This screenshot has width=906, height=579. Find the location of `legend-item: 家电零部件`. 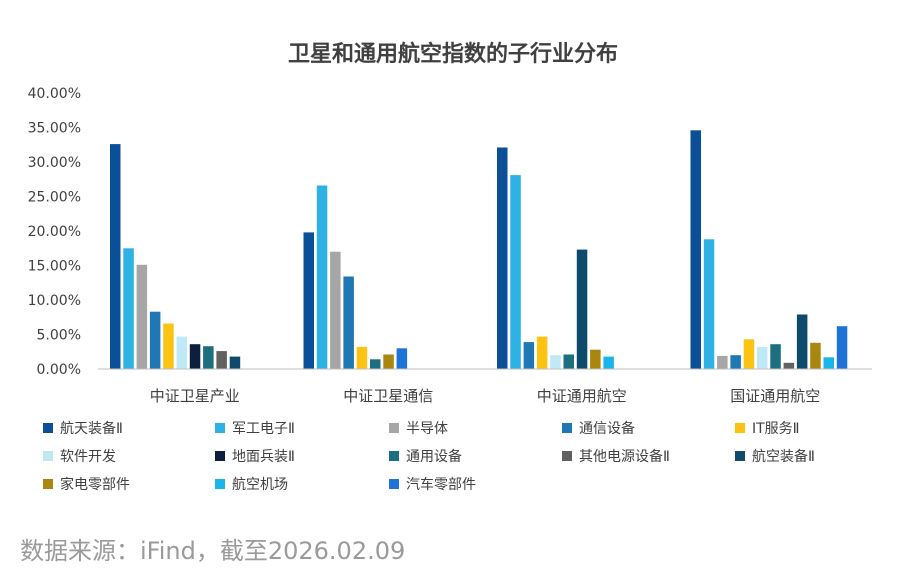

legend-item: 家电零部件 is located at coordinates (86, 484).